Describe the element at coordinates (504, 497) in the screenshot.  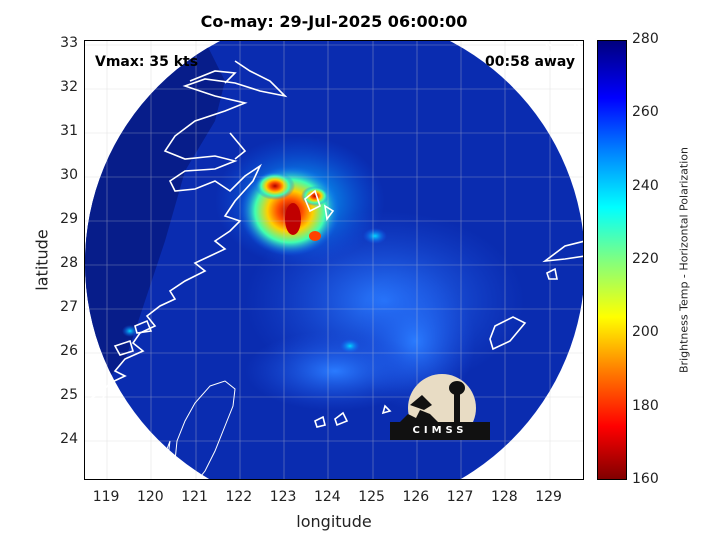
I see `x-tick-label: 128` at that location.